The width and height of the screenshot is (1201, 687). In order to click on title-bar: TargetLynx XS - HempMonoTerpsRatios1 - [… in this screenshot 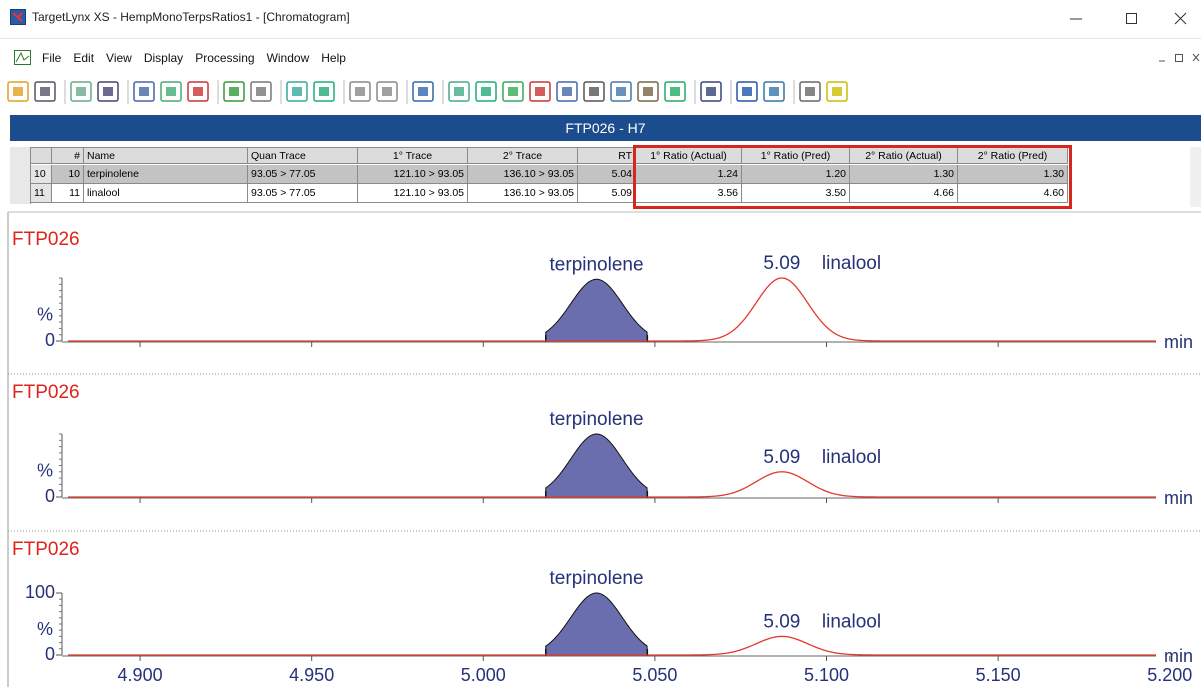, I will do `click(600, 19)`.